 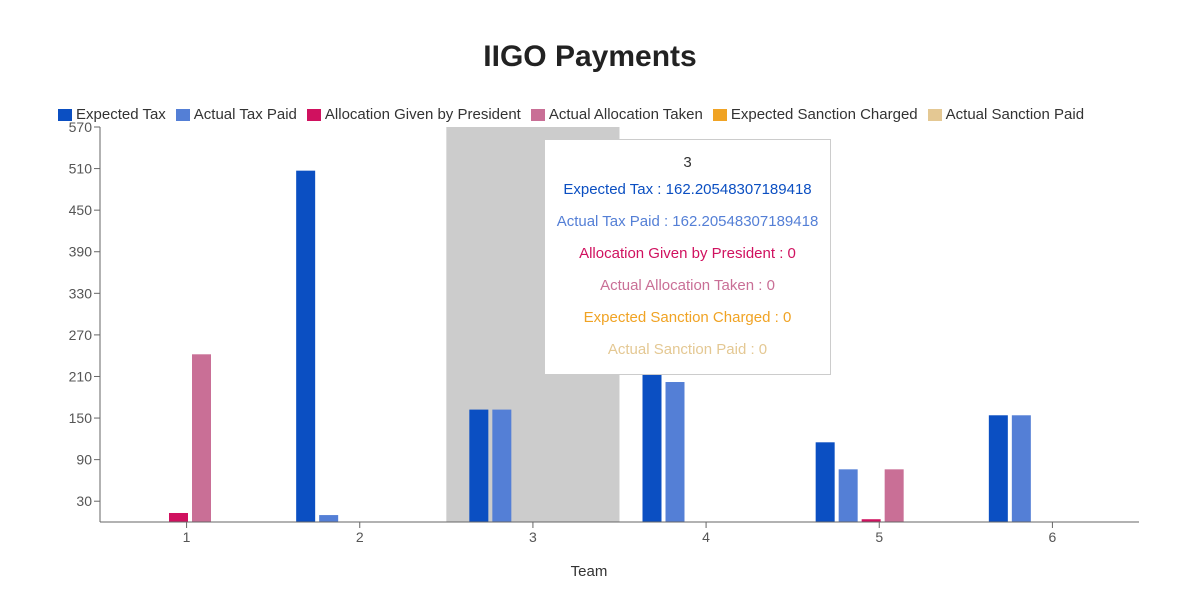 I want to click on y-tick-label: 90, so click(x=84, y=460).